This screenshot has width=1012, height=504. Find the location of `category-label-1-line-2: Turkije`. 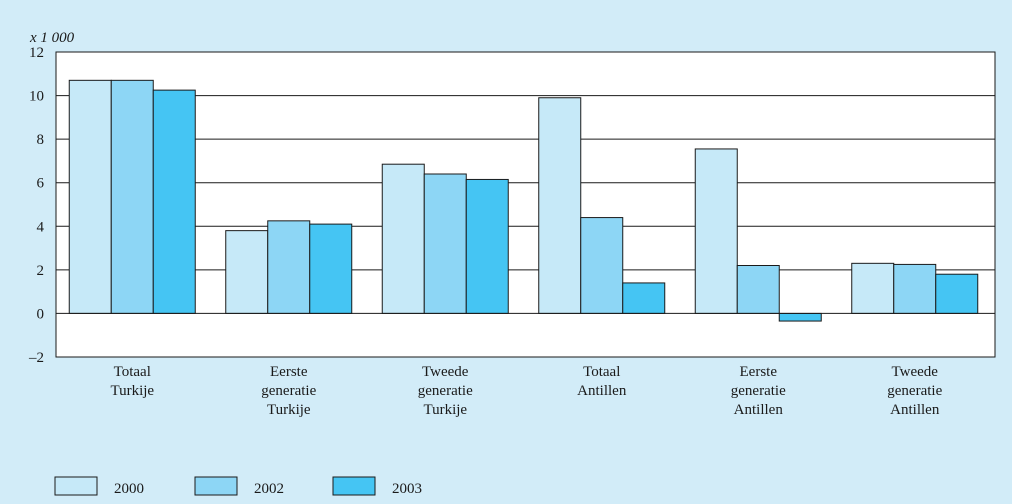

category-label-1-line-2: Turkije is located at coordinates (289, 410).